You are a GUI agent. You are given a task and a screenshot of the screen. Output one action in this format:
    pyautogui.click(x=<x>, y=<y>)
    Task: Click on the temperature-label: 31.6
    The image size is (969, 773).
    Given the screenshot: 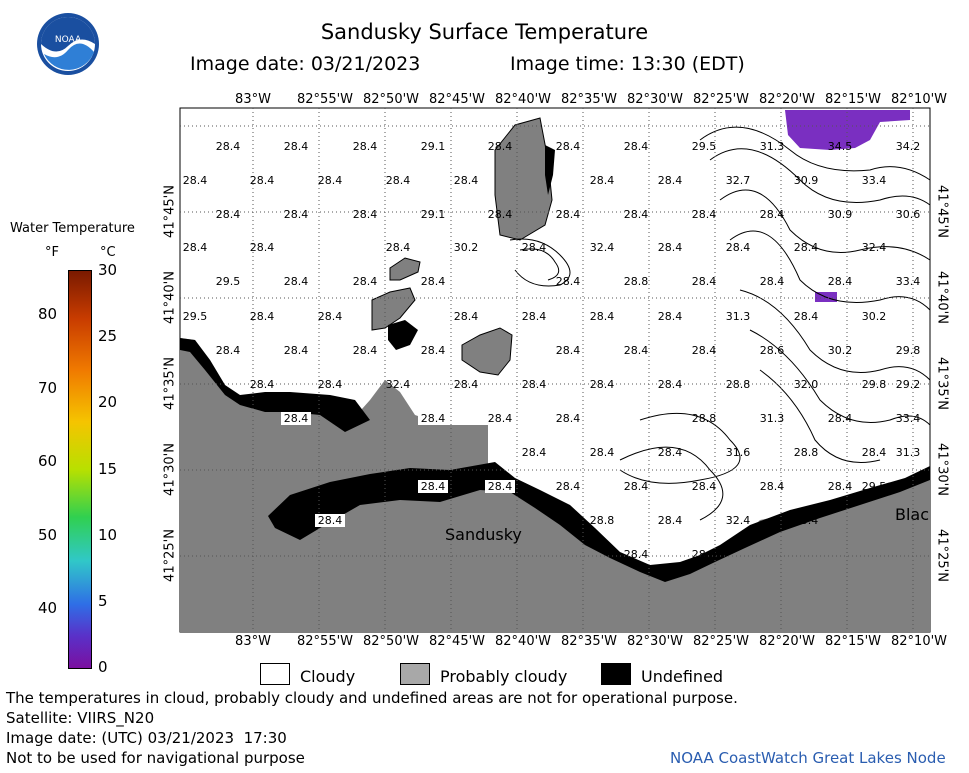 What is the action you would take?
    pyautogui.click(x=738, y=452)
    